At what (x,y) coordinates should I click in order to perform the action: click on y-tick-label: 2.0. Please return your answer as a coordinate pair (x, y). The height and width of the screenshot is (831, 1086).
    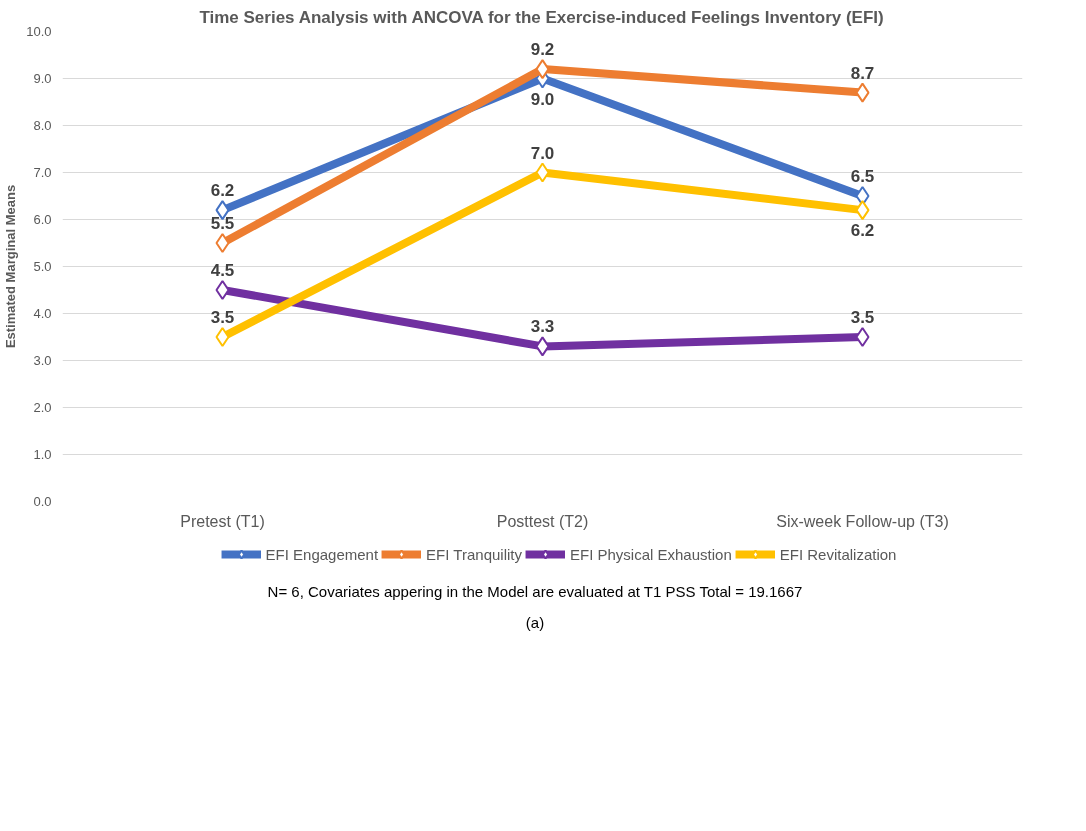
    Looking at the image, I should click on (42, 407).